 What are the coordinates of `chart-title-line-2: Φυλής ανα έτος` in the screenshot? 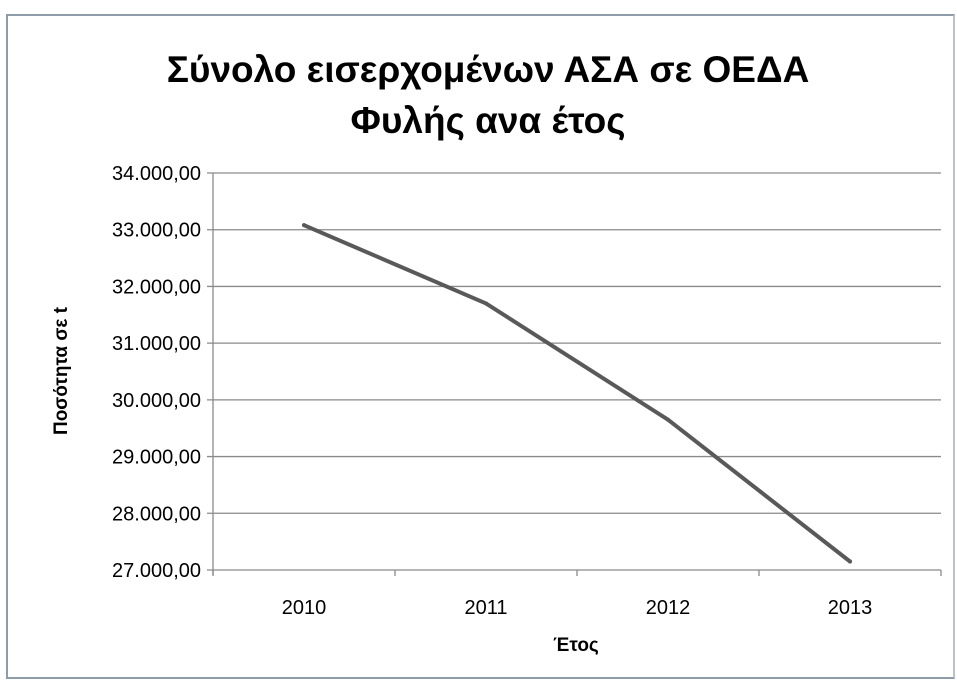 It's located at (488, 120).